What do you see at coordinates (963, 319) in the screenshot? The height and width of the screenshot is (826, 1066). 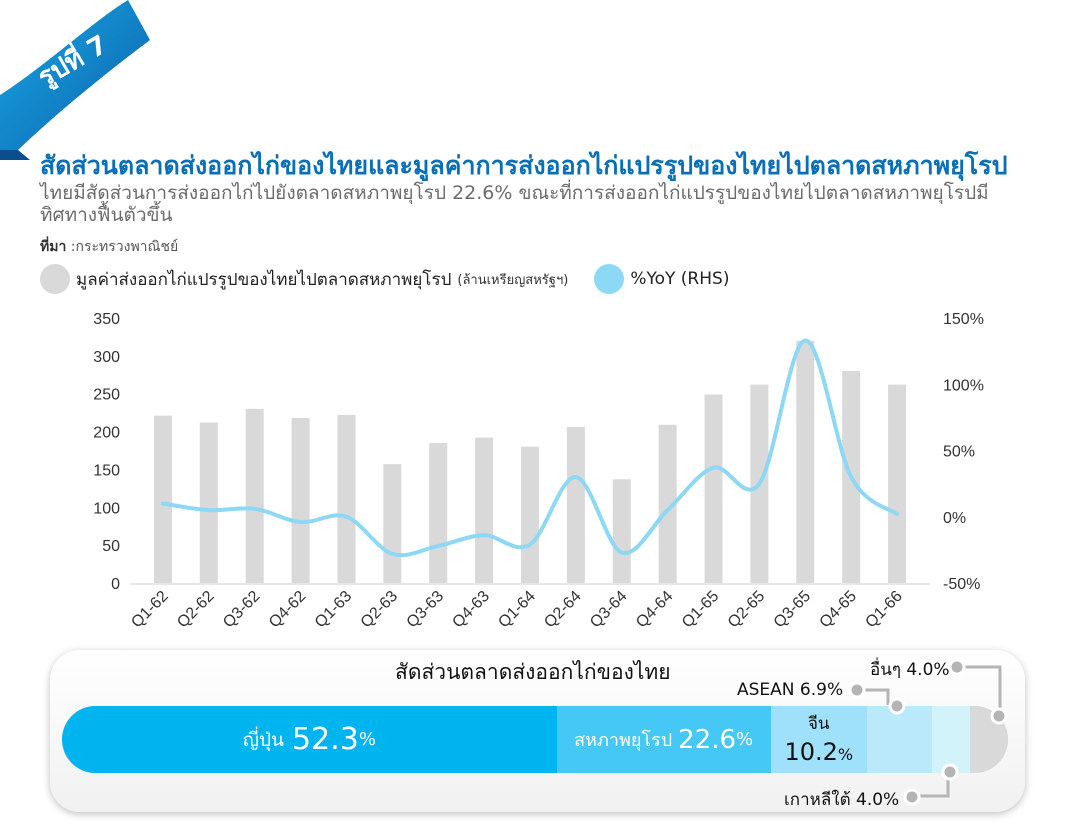 I see `y-right-tick-label: 150%` at bounding box center [963, 319].